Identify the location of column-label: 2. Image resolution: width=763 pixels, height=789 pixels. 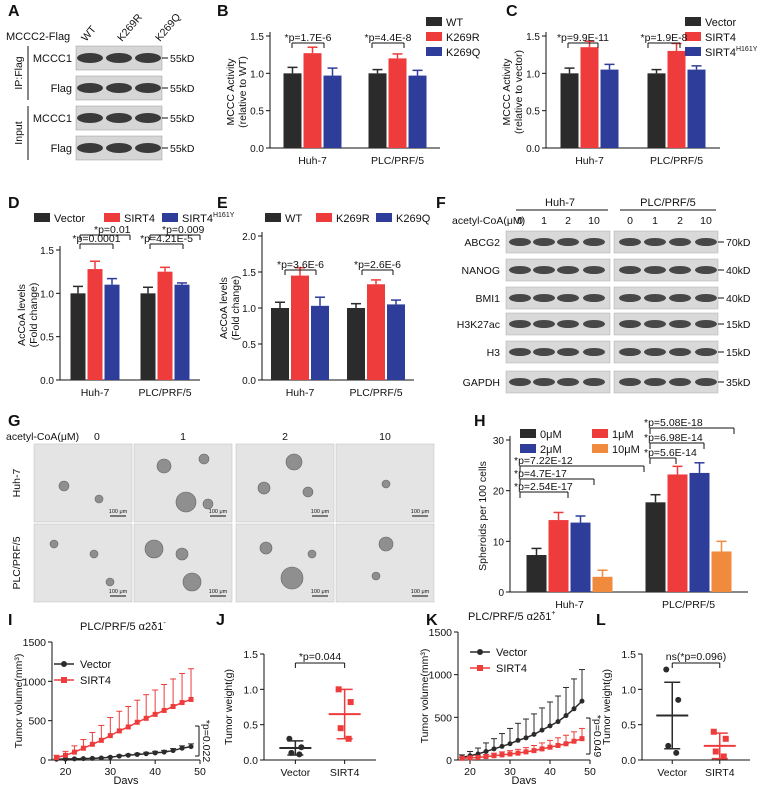
(285, 437).